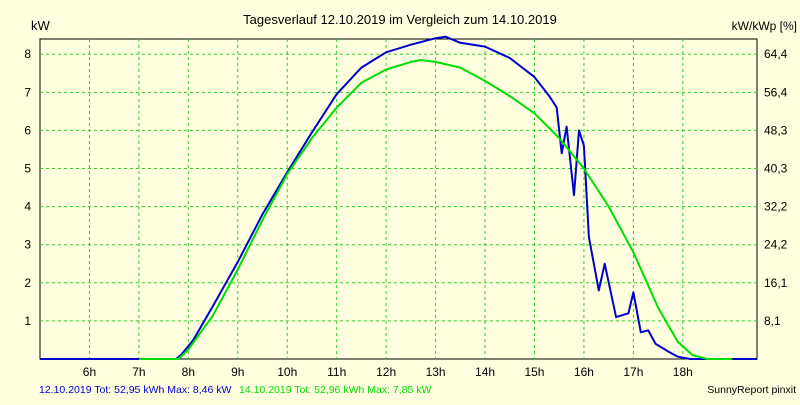 The image size is (800, 405). Describe the element at coordinates (485, 372) in the screenshot. I see `x-tick-label: 14h` at that location.